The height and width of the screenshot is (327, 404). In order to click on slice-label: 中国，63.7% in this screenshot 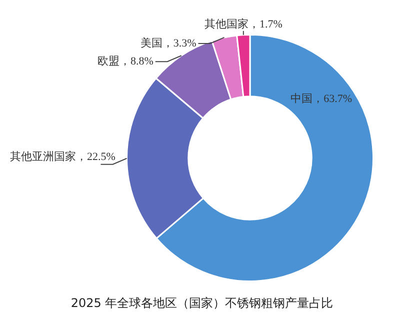, I will do `click(321, 99)`.